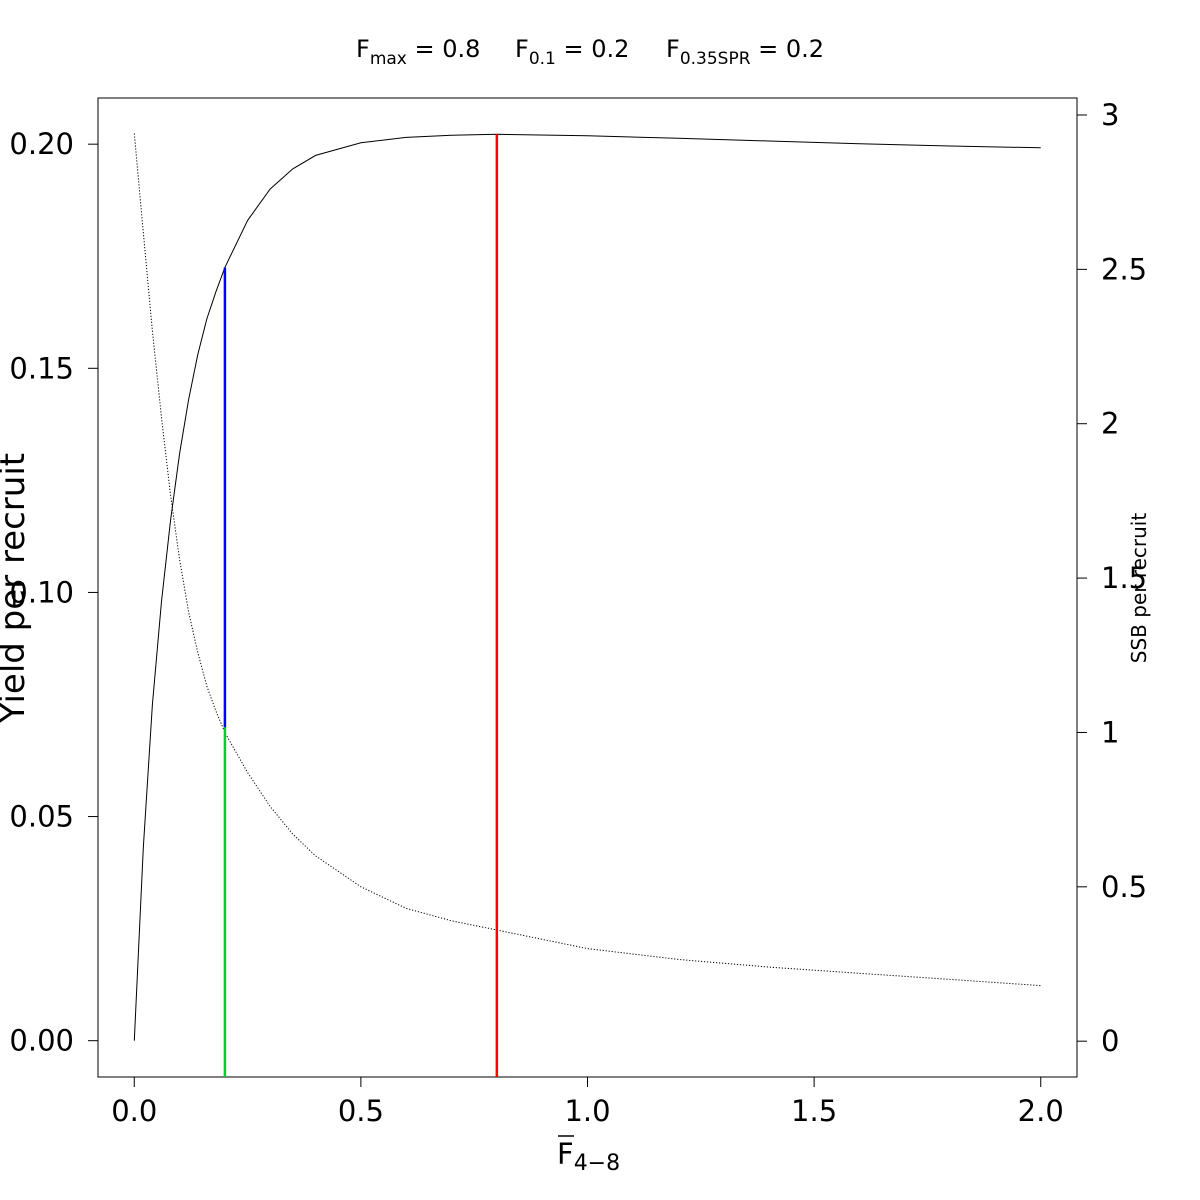 This screenshot has height=1200, width=1200. Describe the element at coordinates (1124, 578) in the screenshot. I see `y2-tick-label: 1.5` at that location.